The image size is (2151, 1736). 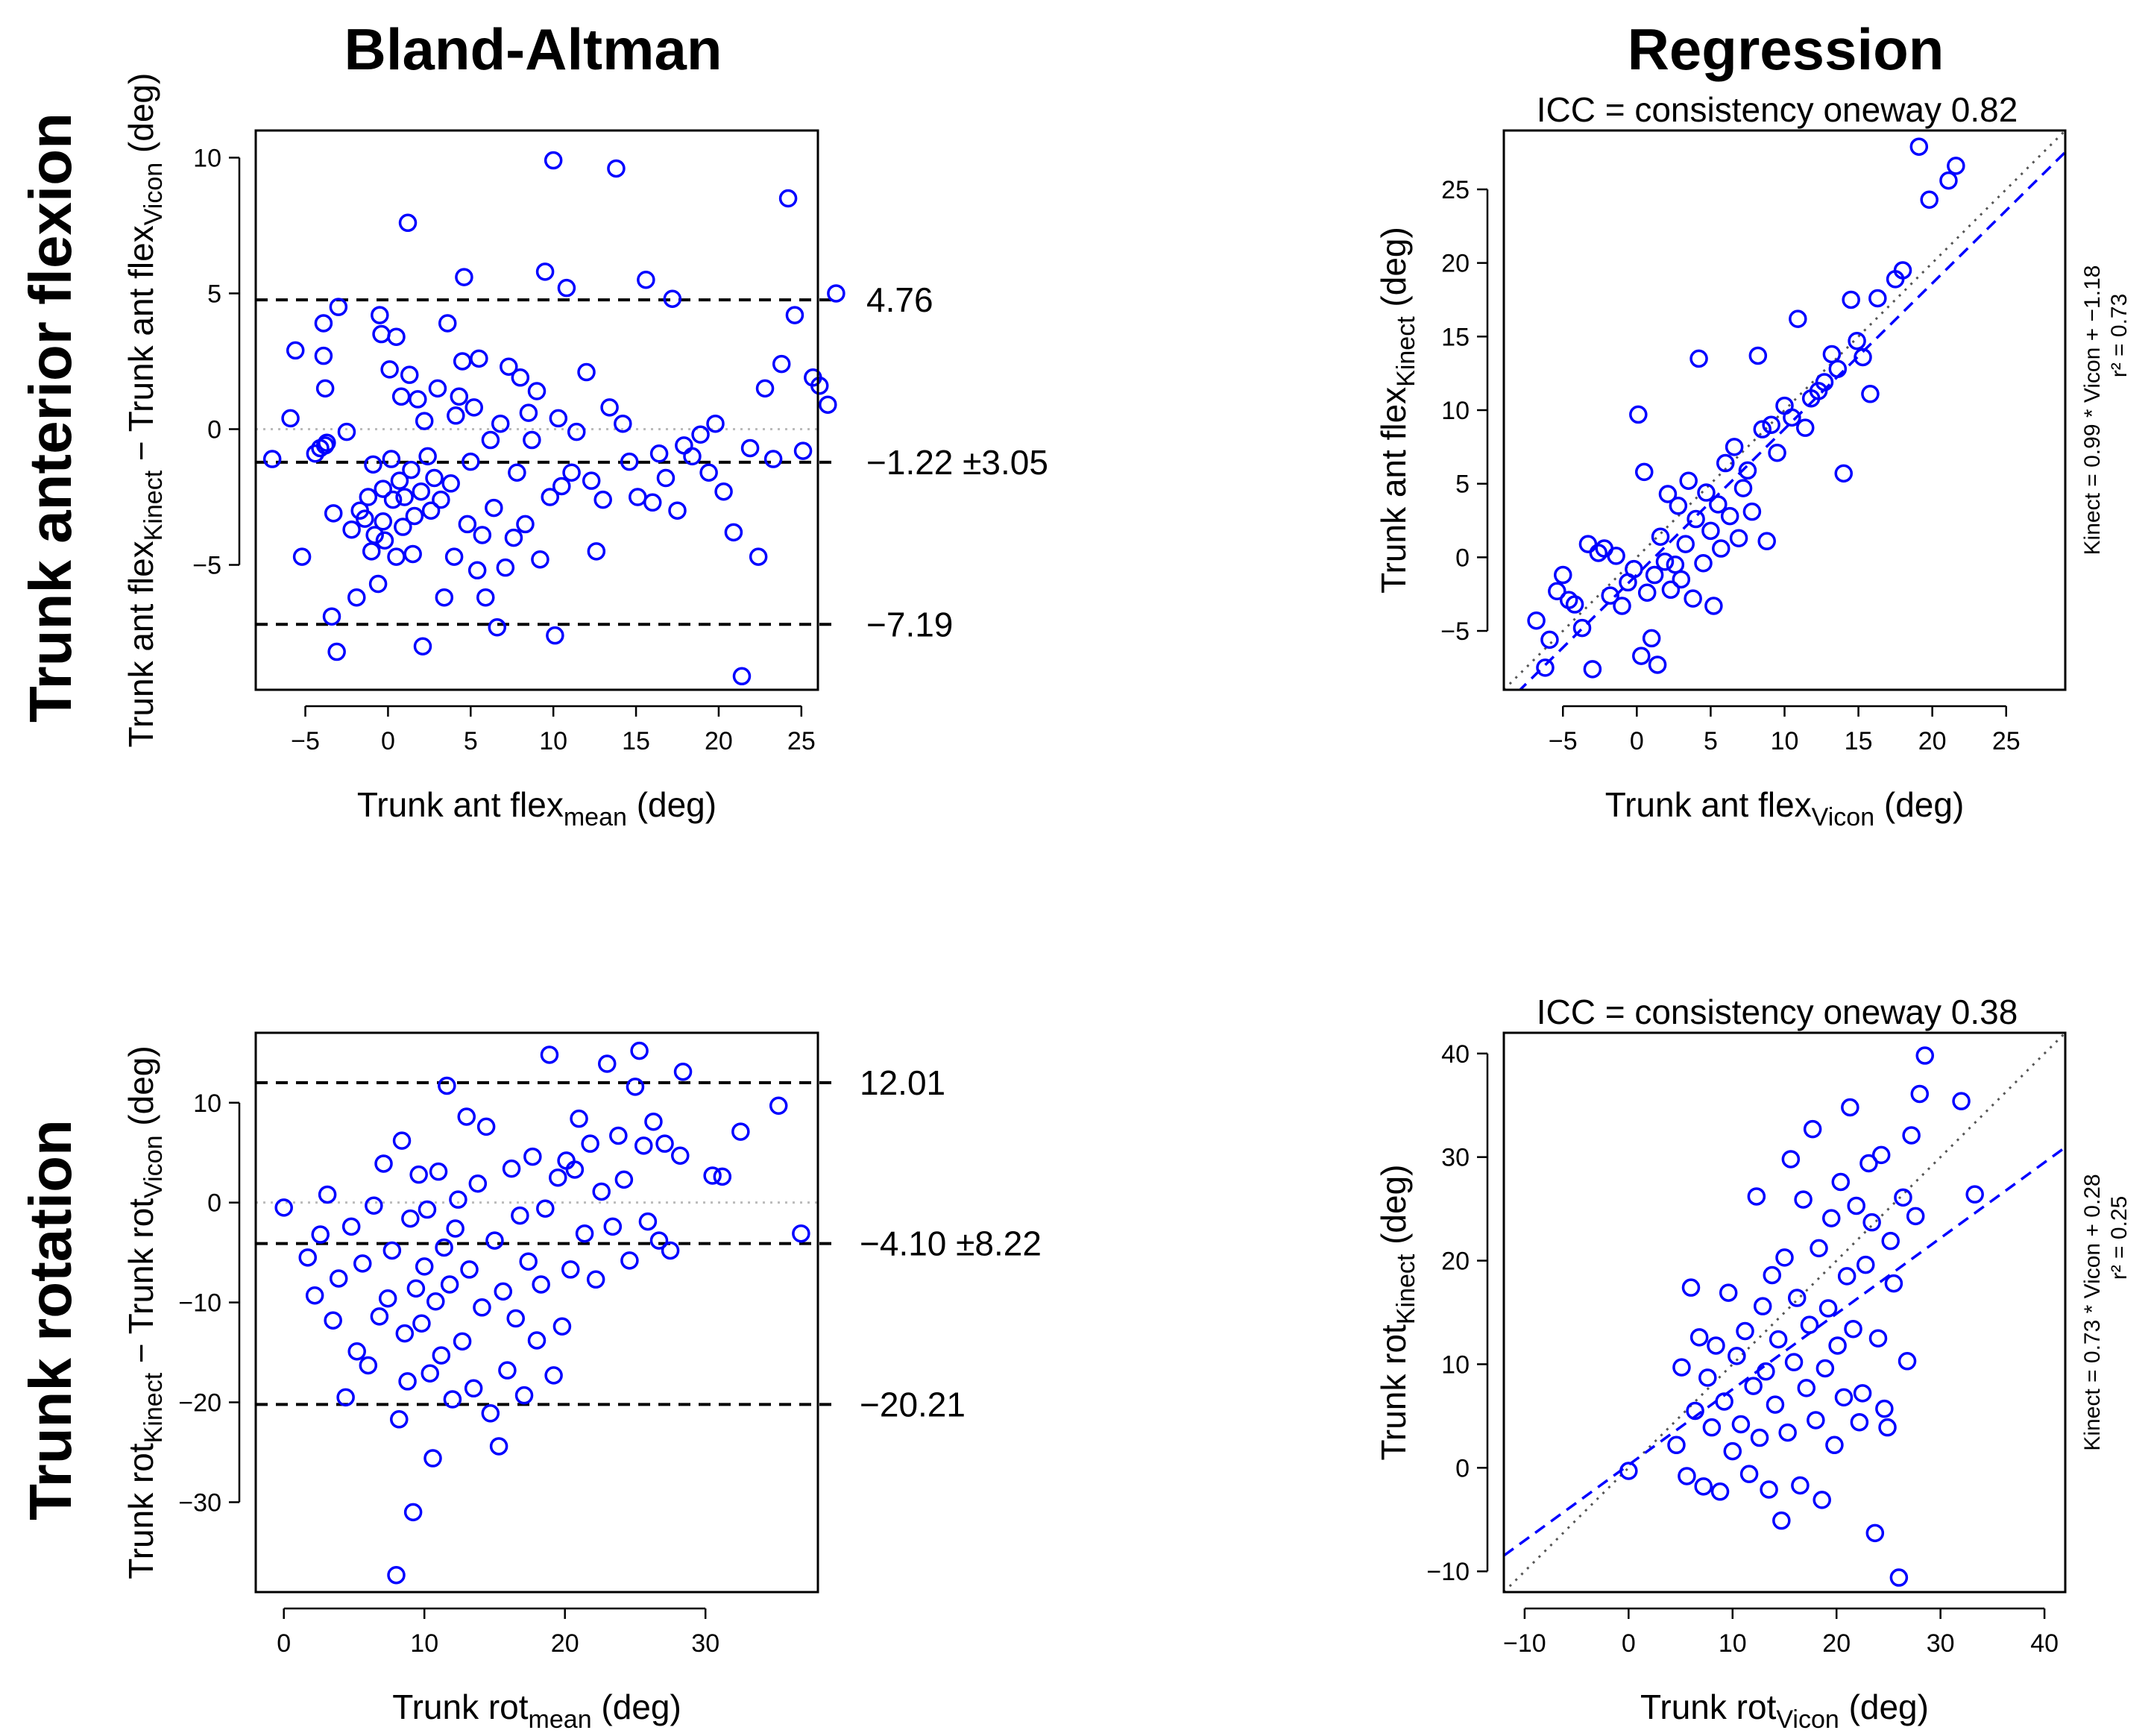 What do you see at coordinates (899, 299) in the screenshot?
I see `reference-label-0: 4.76` at bounding box center [899, 299].